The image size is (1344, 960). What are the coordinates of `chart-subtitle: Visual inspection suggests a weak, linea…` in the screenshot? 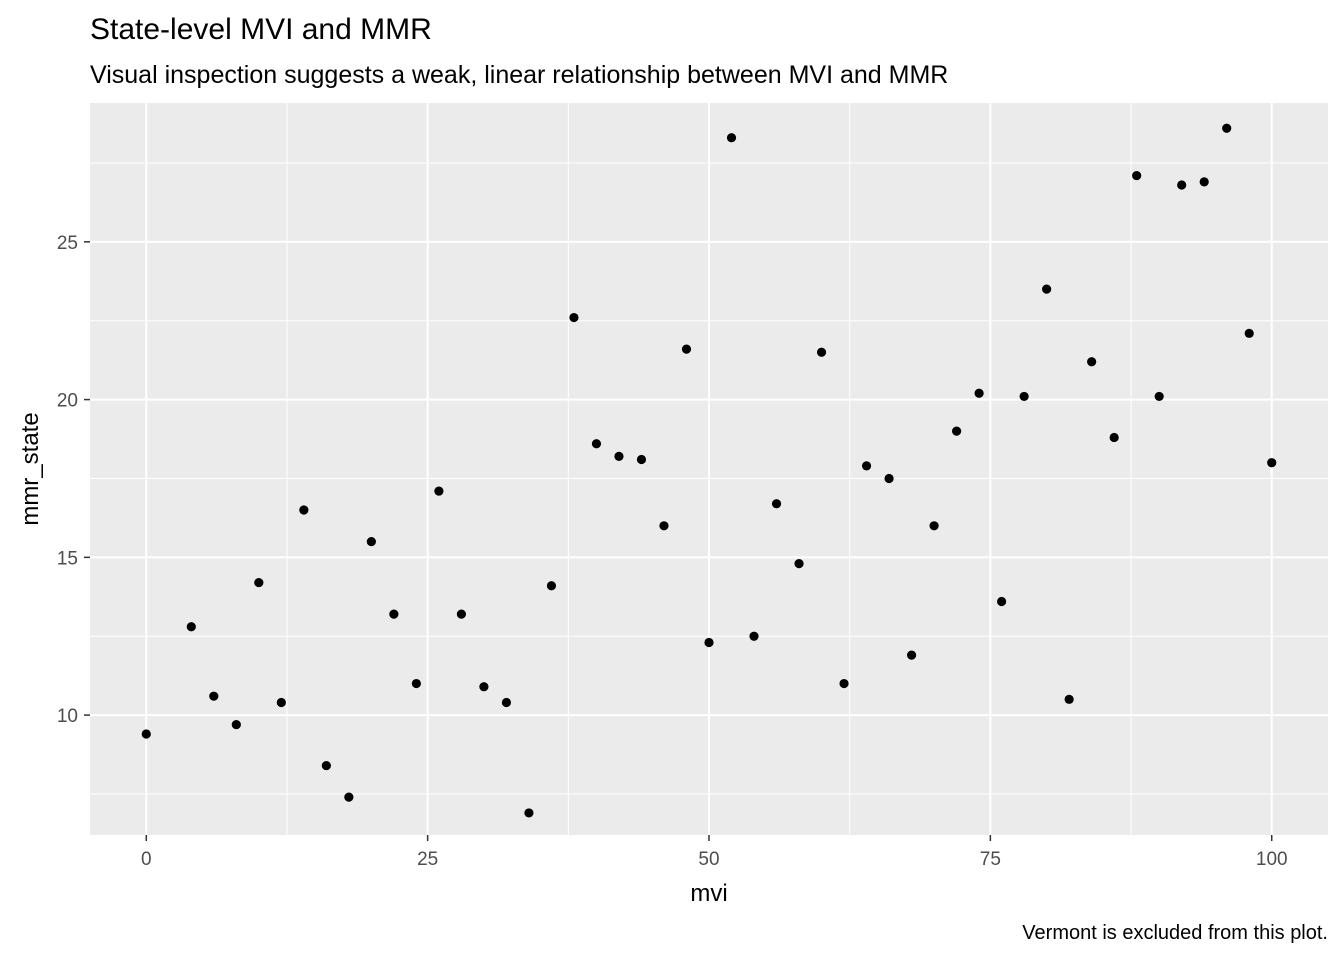 It's located at (519, 75).